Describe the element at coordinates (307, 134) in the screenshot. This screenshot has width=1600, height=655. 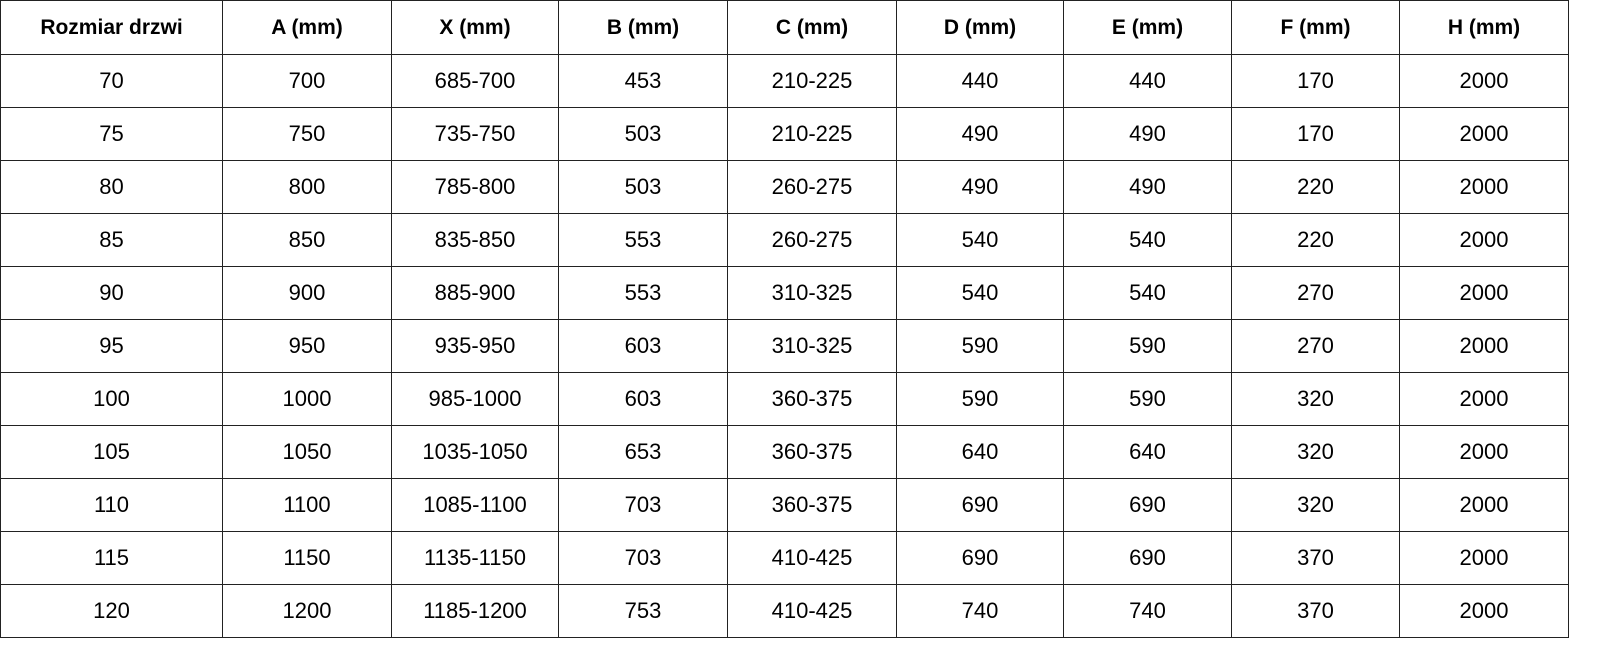
I see `table-cell: 750` at that location.